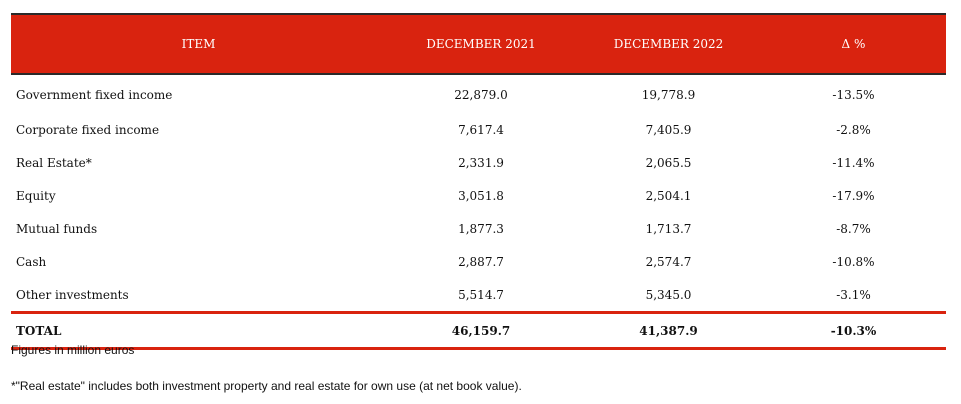 The width and height of the screenshot is (961, 404). Describe the element at coordinates (481, 129) in the screenshot. I see `row-value-2021: 7,617.4` at that location.